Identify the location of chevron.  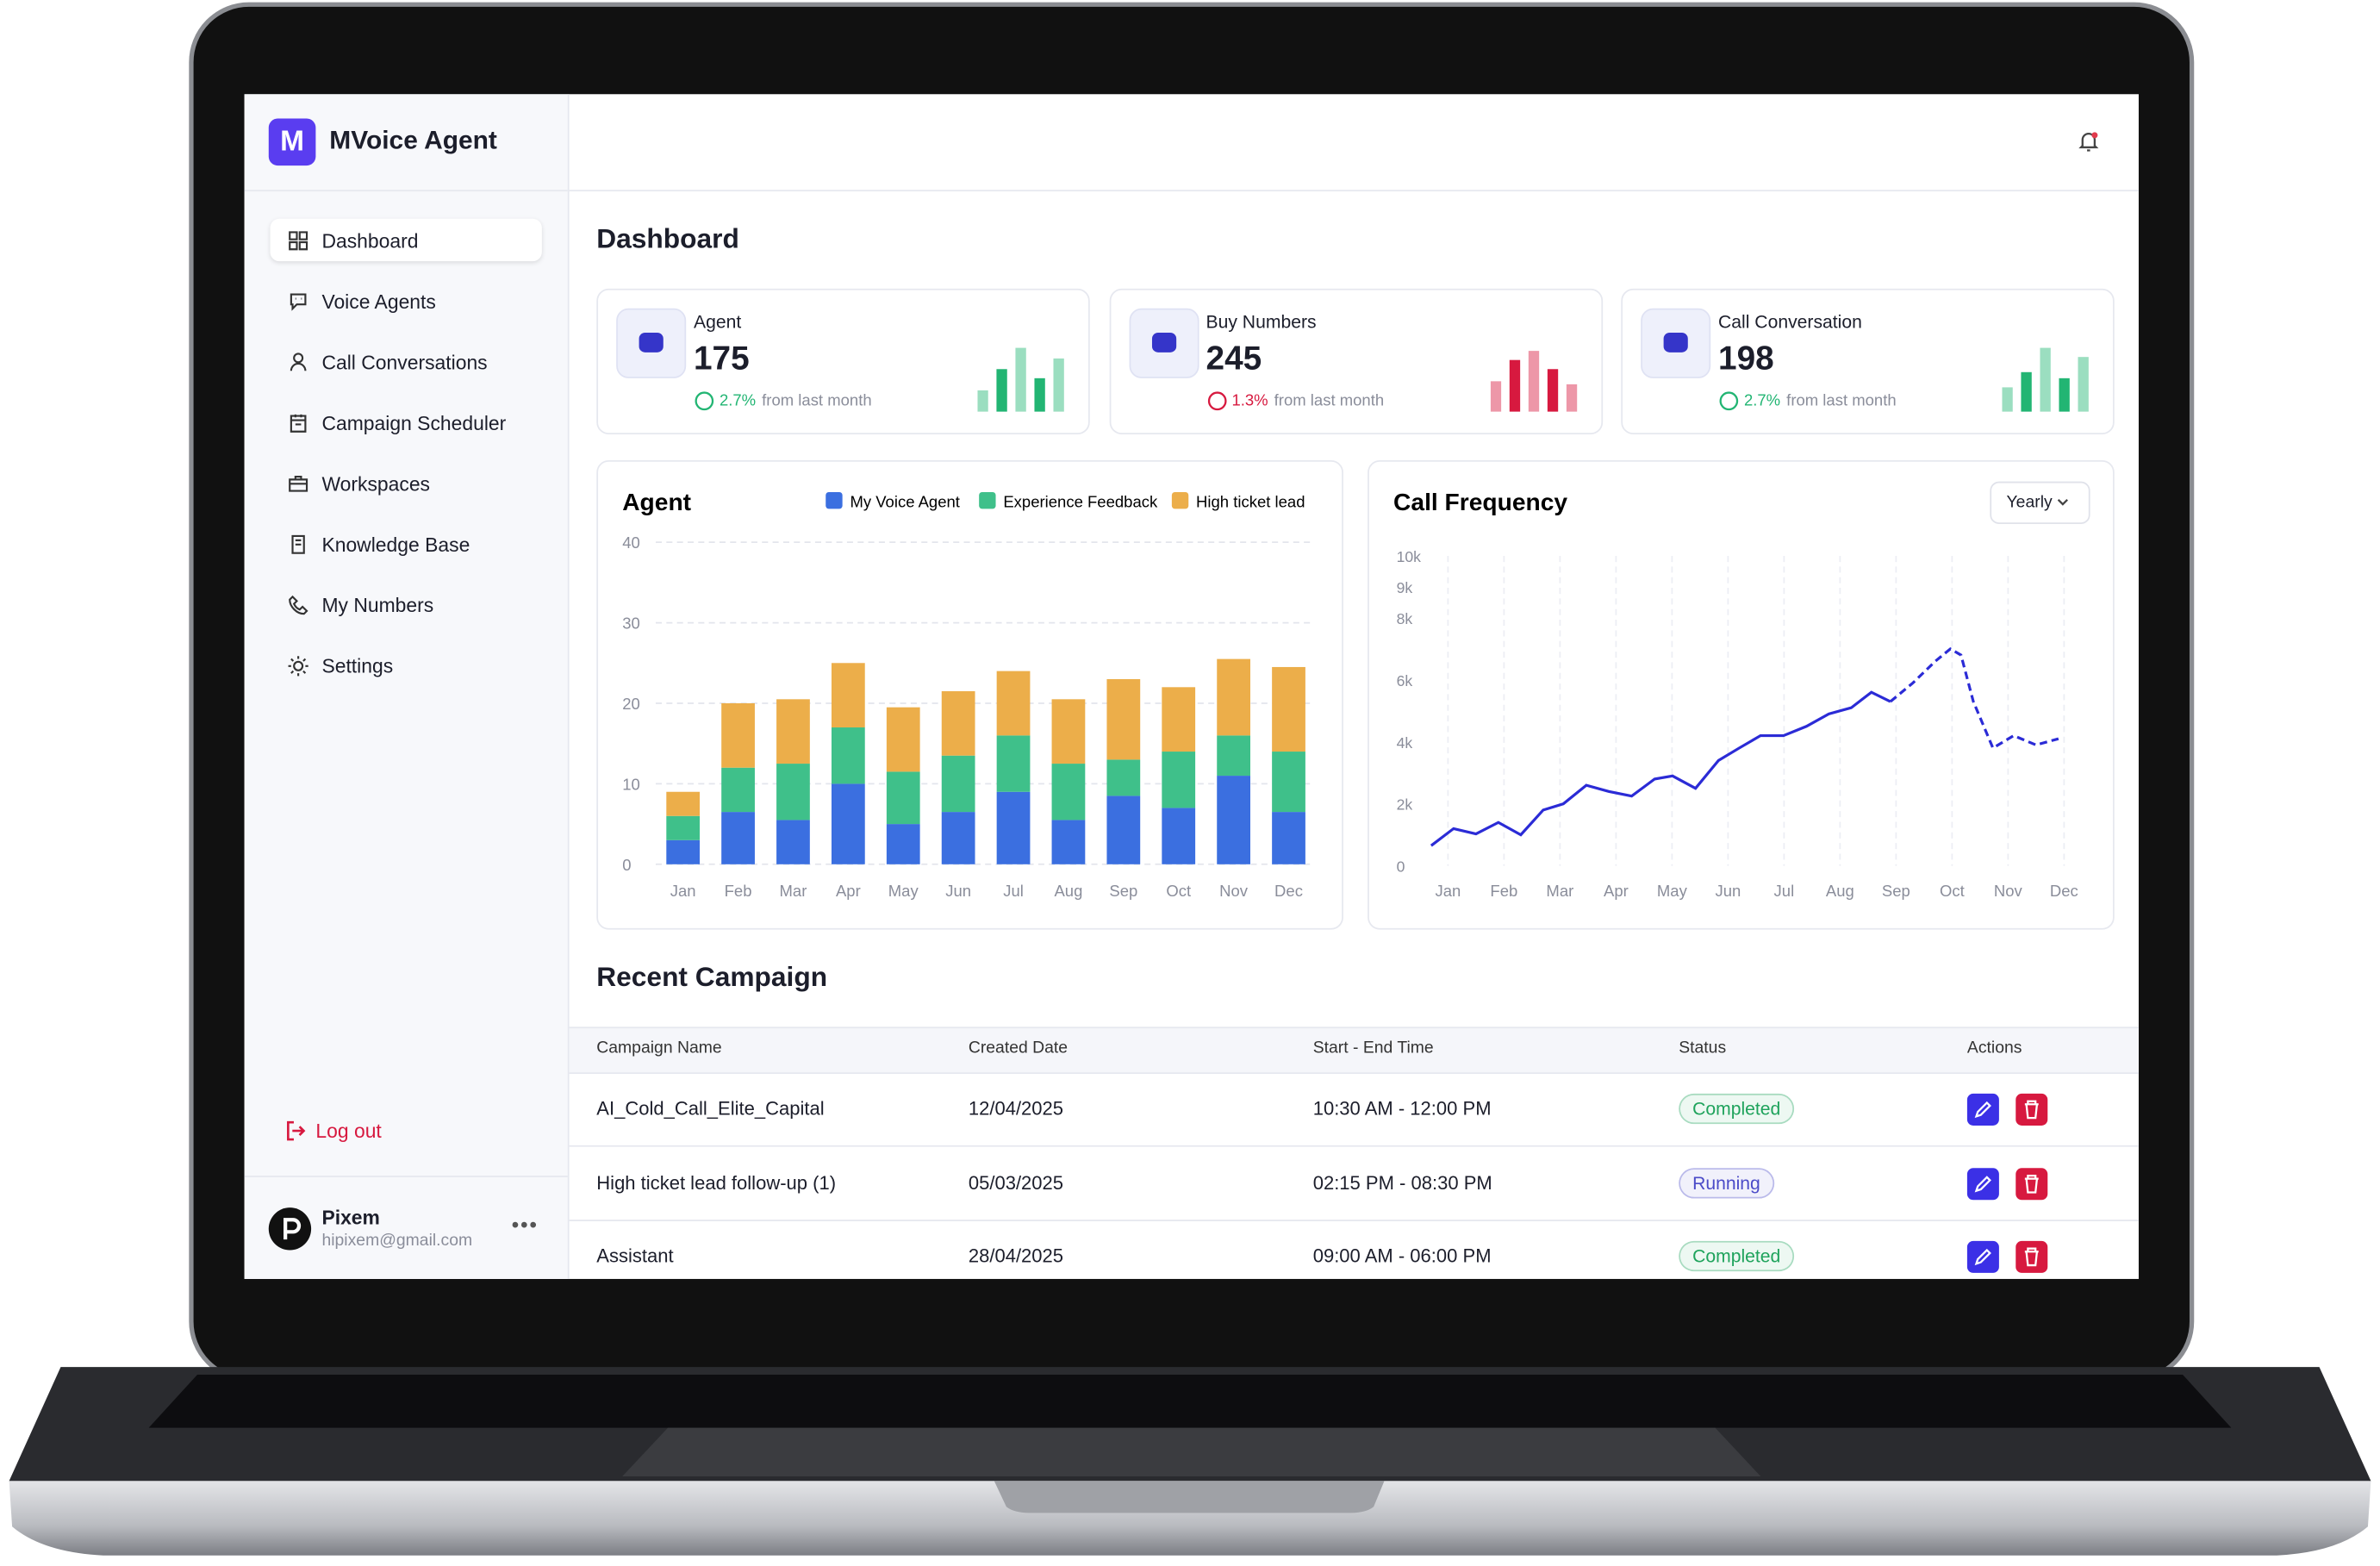
(2063, 502).